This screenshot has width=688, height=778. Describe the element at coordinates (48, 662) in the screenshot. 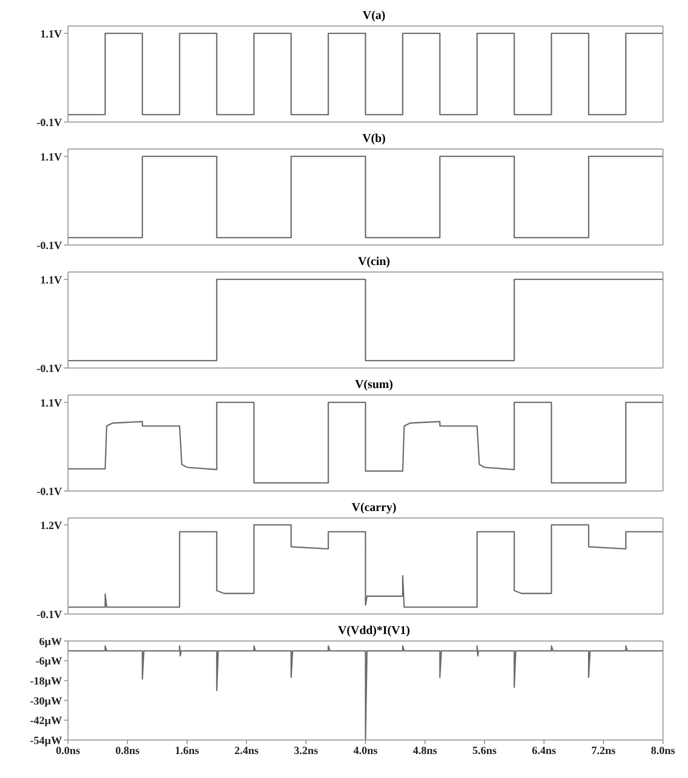

I see `y-tick-label: -6µW` at that location.